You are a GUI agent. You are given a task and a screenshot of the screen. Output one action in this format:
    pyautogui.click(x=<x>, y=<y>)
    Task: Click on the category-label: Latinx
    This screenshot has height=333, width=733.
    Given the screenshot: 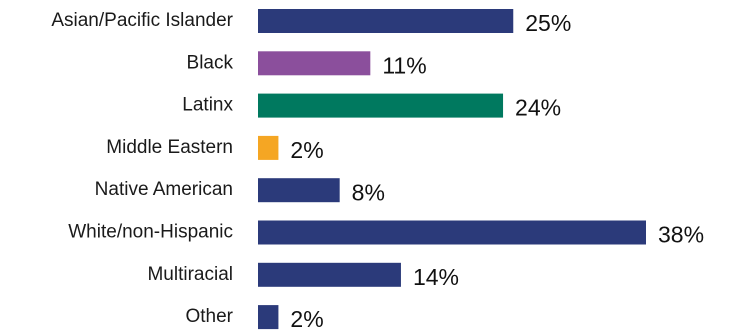 What is the action you would take?
    pyautogui.click(x=207, y=105)
    